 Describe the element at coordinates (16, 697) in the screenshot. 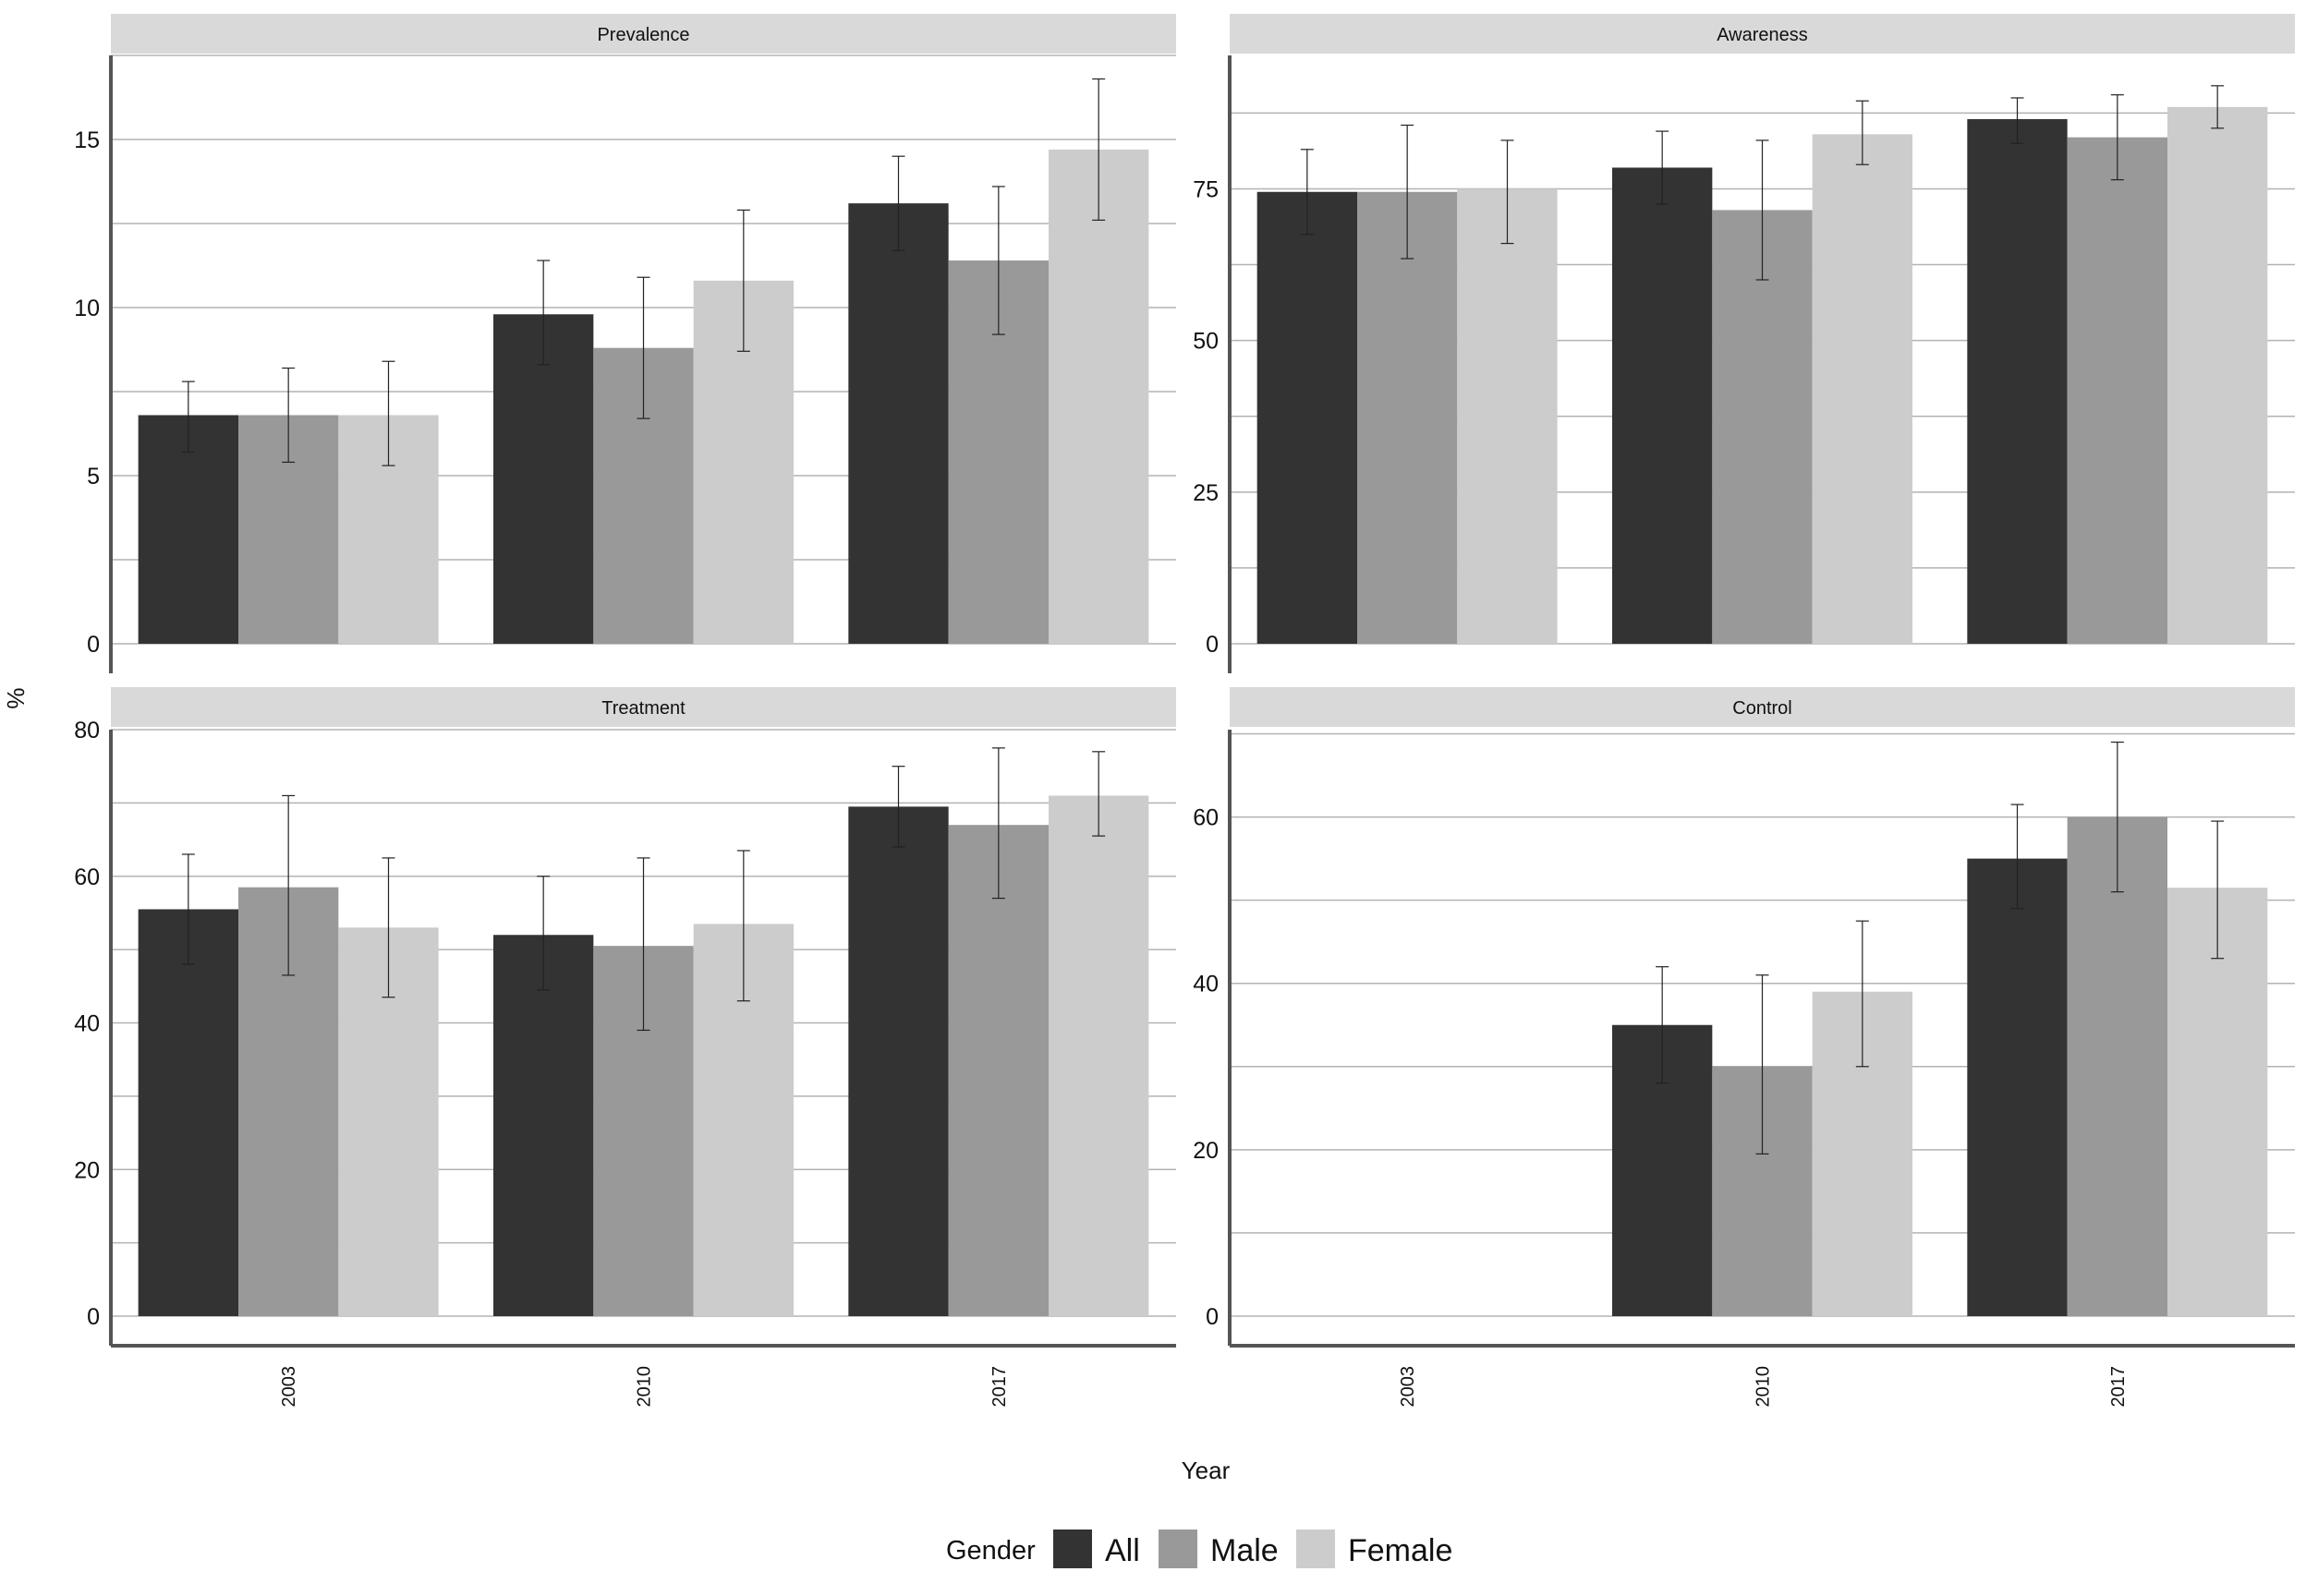

I see `y-axis-title: %` at that location.